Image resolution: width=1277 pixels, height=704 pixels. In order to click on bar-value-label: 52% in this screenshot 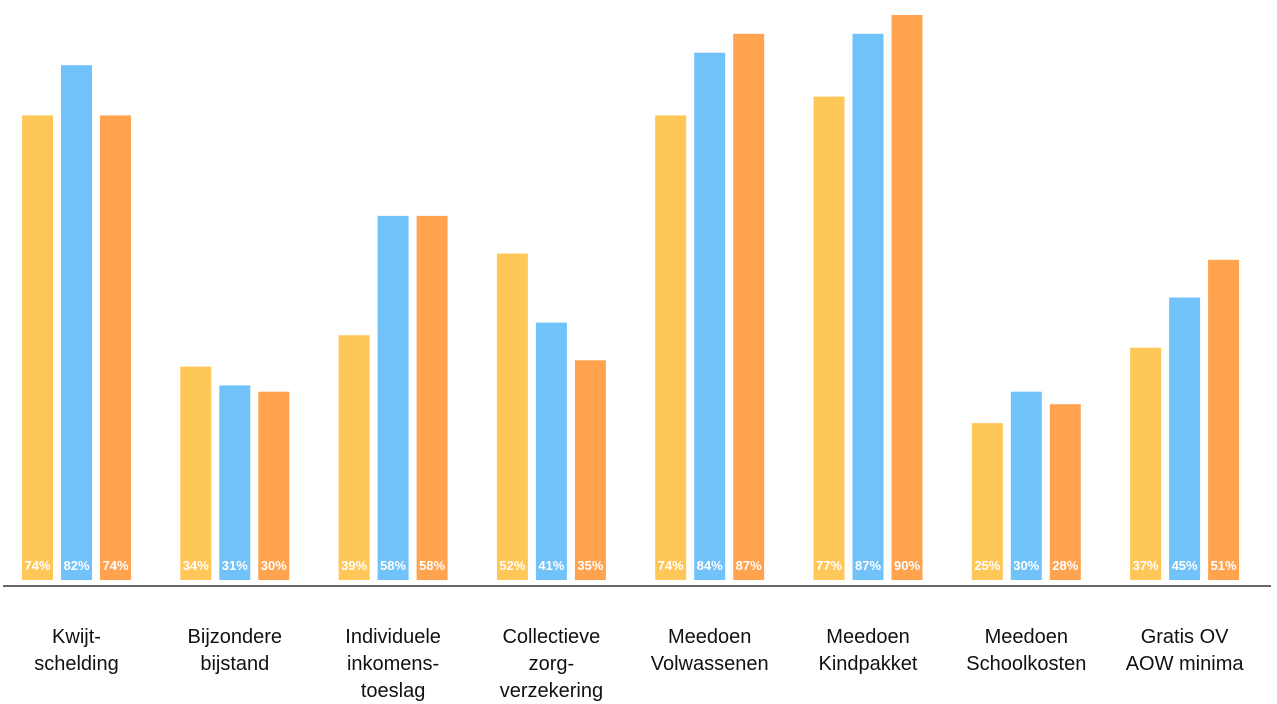, I will do `click(512, 565)`.